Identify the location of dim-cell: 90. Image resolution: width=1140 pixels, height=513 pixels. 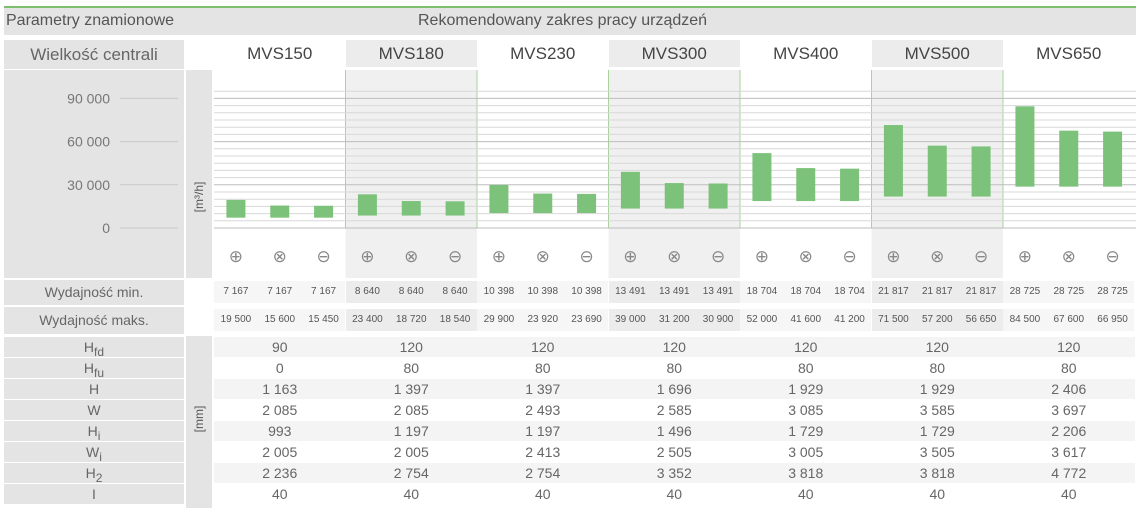
(280, 347).